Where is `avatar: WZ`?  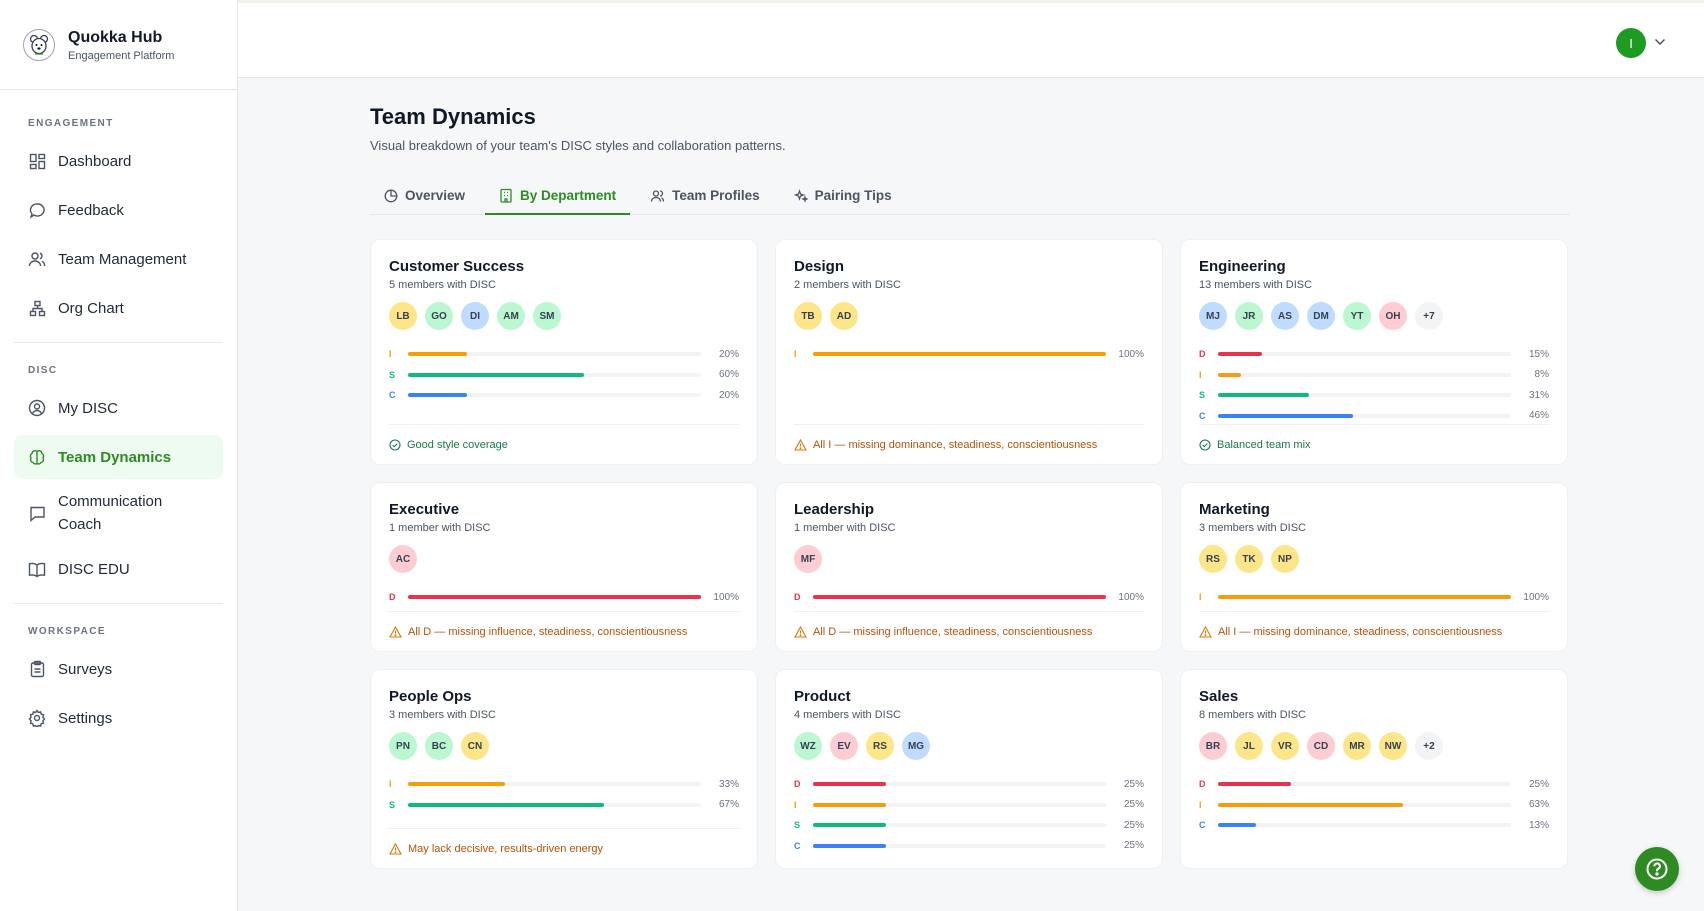
avatar: WZ is located at coordinates (808, 746).